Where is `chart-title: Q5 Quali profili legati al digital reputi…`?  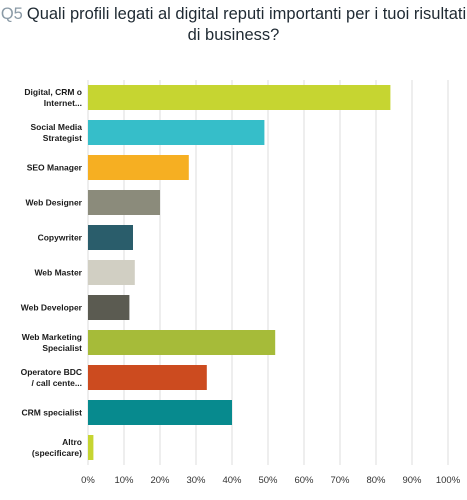
chart-title: Q5 Quali profili legati al digital reputi… is located at coordinates (233, 25).